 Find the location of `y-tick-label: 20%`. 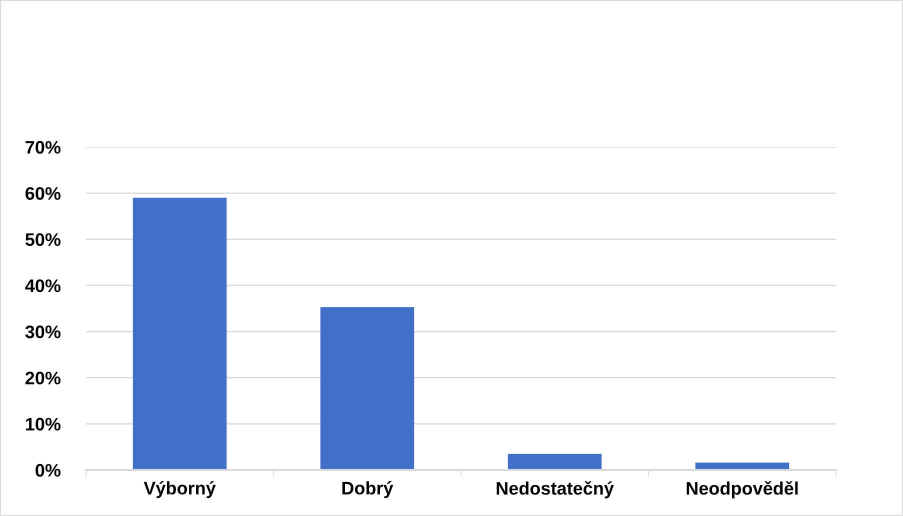

y-tick-label: 20% is located at coordinates (43, 378).